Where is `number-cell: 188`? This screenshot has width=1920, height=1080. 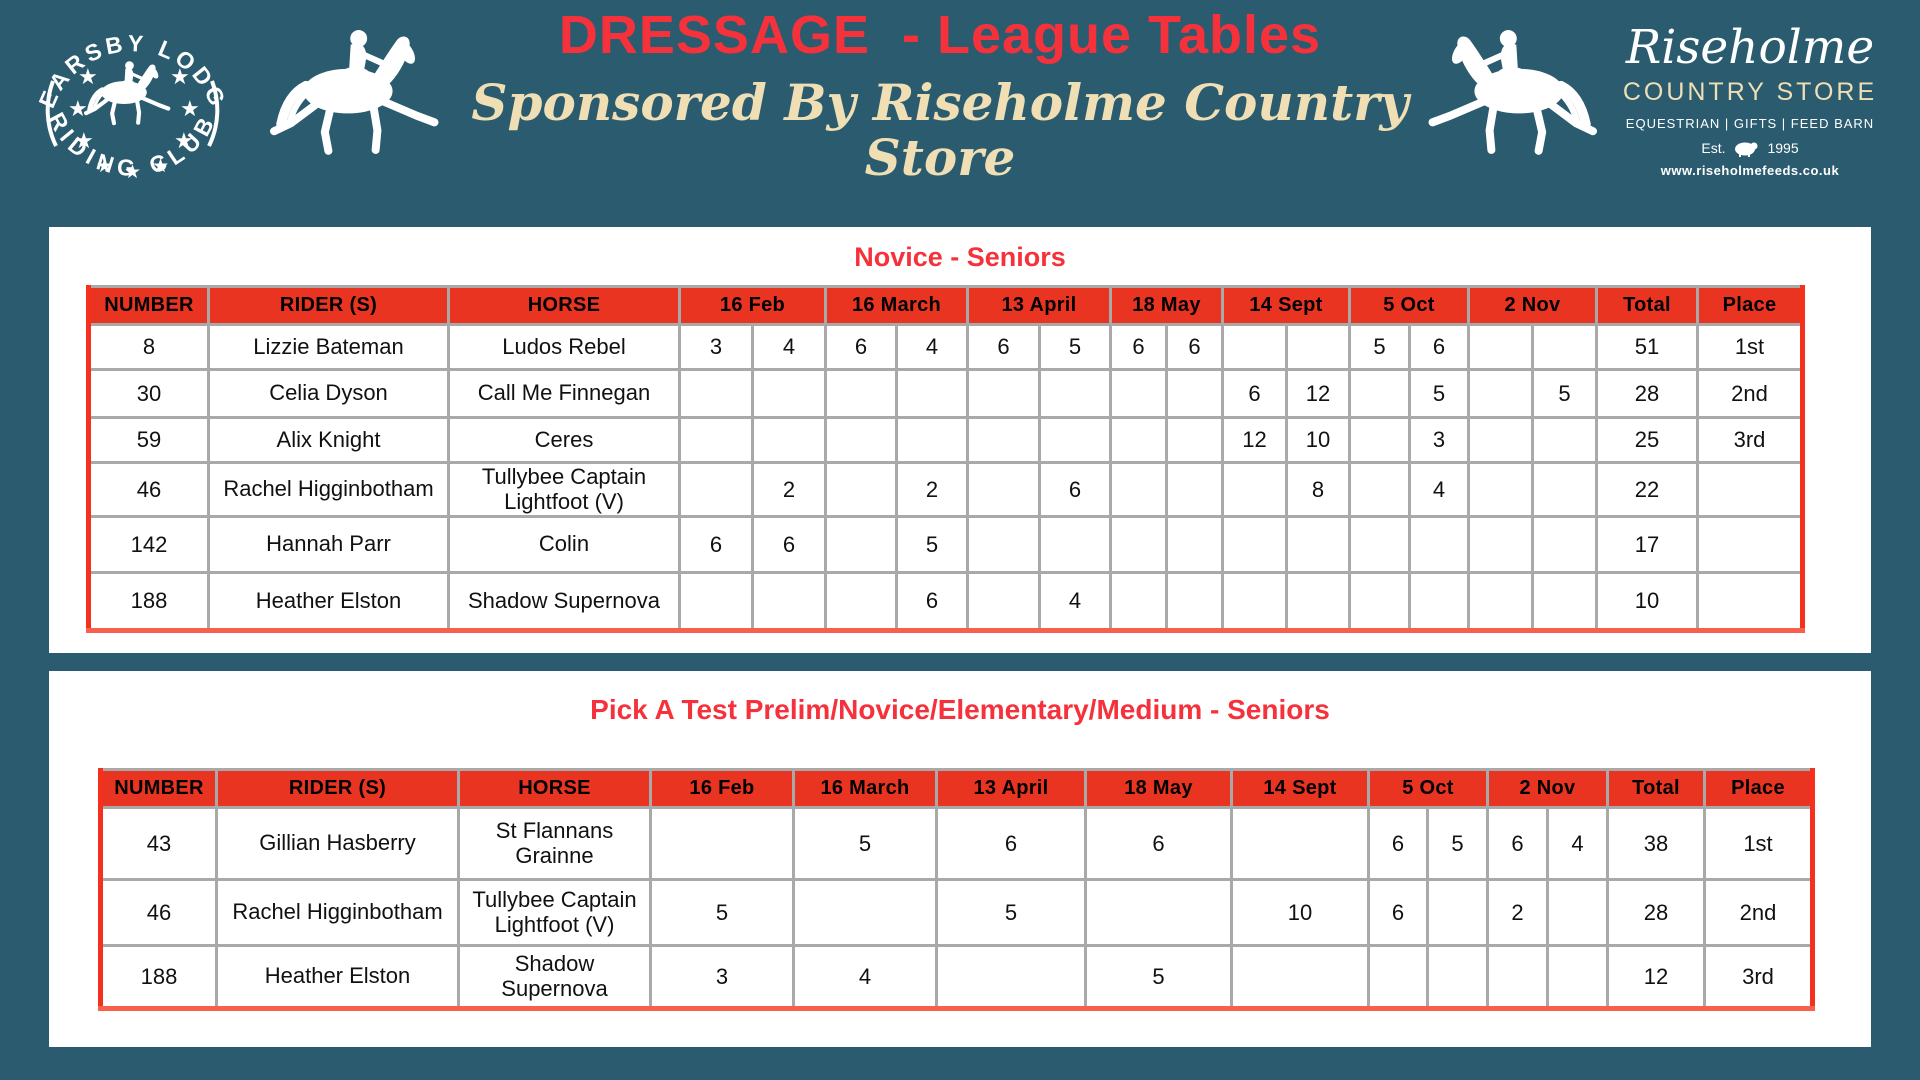 number-cell: 188 is located at coordinates (158, 977).